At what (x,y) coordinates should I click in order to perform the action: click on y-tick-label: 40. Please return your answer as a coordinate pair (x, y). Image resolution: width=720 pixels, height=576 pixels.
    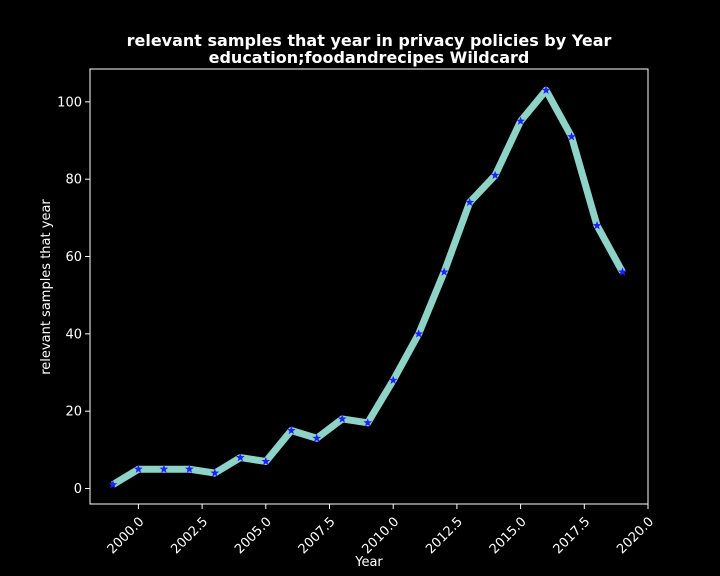
    Looking at the image, I should click on (73, 334).